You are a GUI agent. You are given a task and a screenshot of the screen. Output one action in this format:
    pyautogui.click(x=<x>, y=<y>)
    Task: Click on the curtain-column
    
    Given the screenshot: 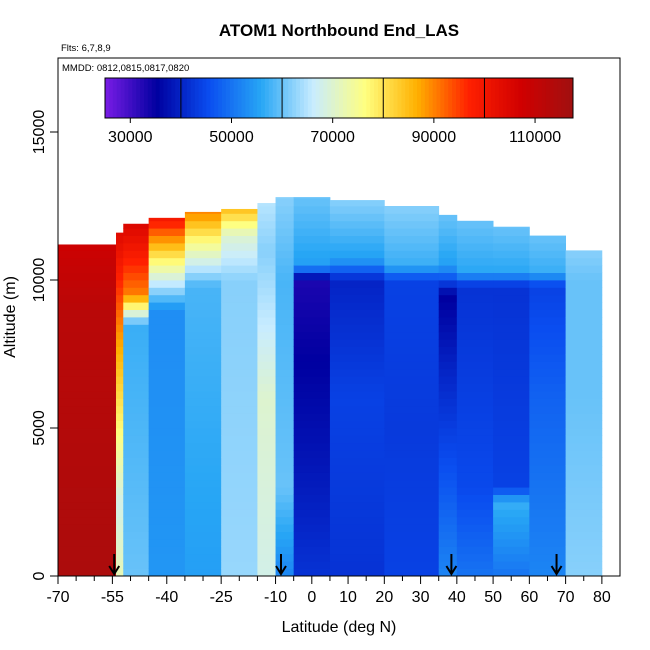 What is the action you would take?
    pyautogui.click(x=312, y=386)
    